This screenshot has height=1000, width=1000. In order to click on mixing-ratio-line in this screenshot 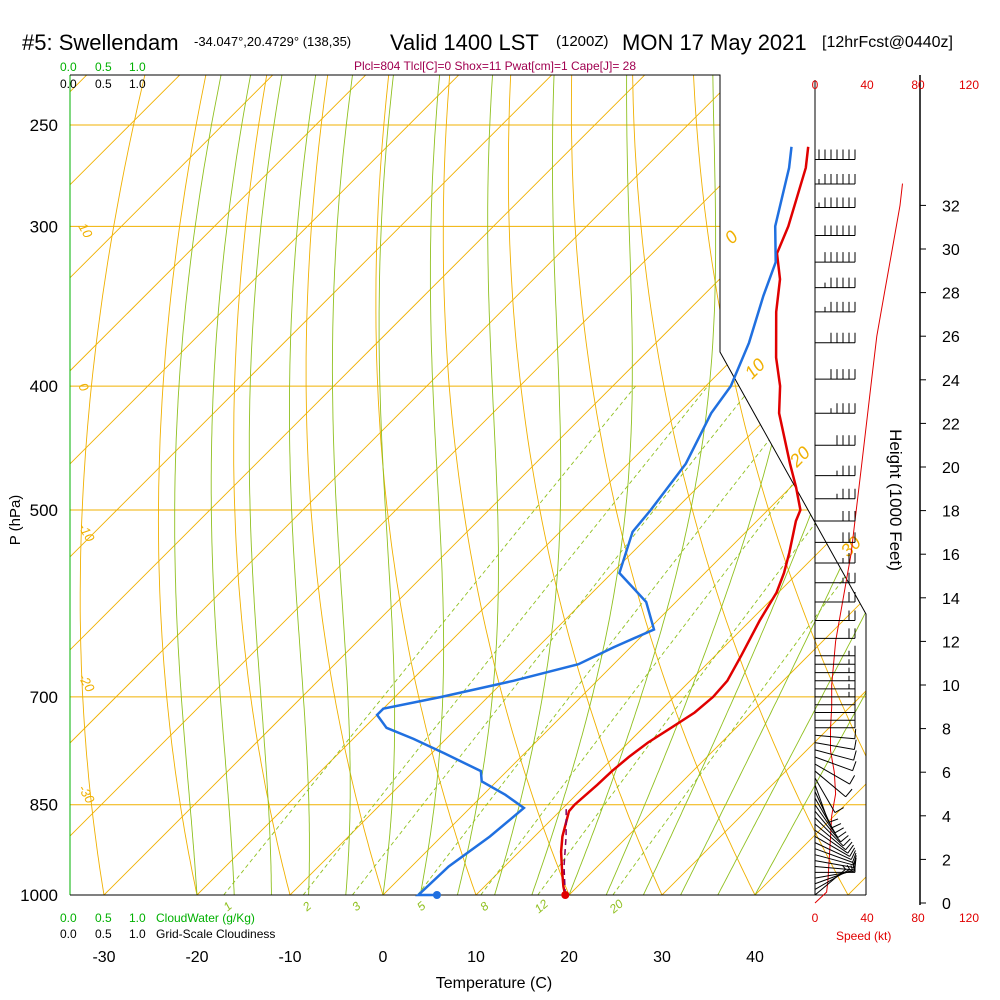, I will do `click(739, 640)`.